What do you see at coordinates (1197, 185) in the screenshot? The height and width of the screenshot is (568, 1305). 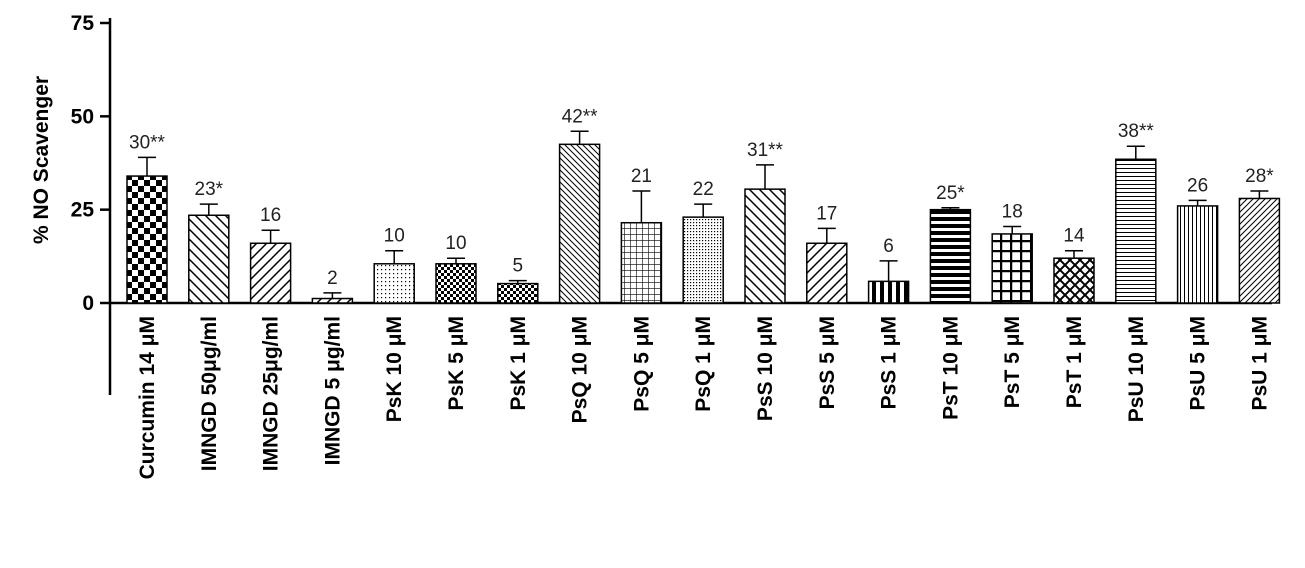 I see `data-label: 26` at bounding box center [1197, 185].